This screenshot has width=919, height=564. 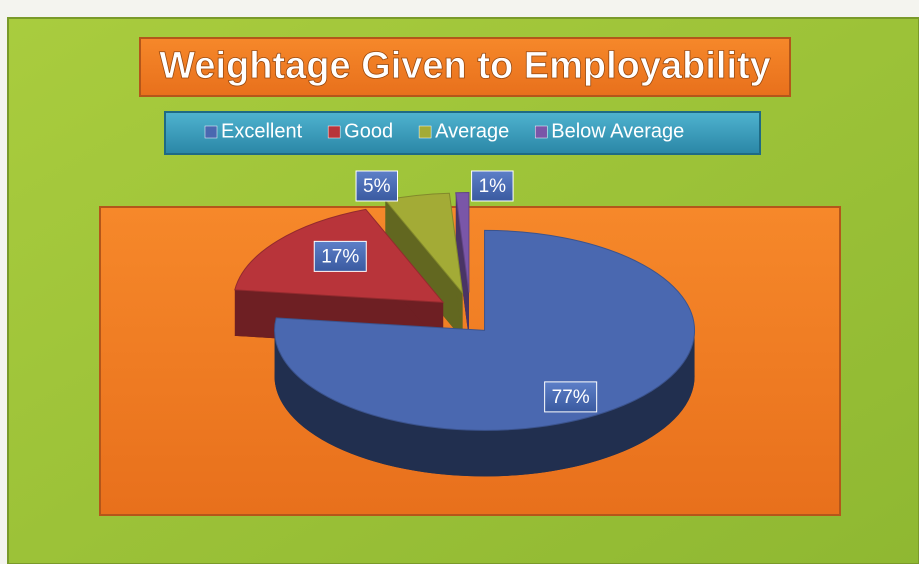 What do you see at coordinates (617, 131) in the screenshot?
I see `legend-label: Below Average` at bounding box center [617, 131].